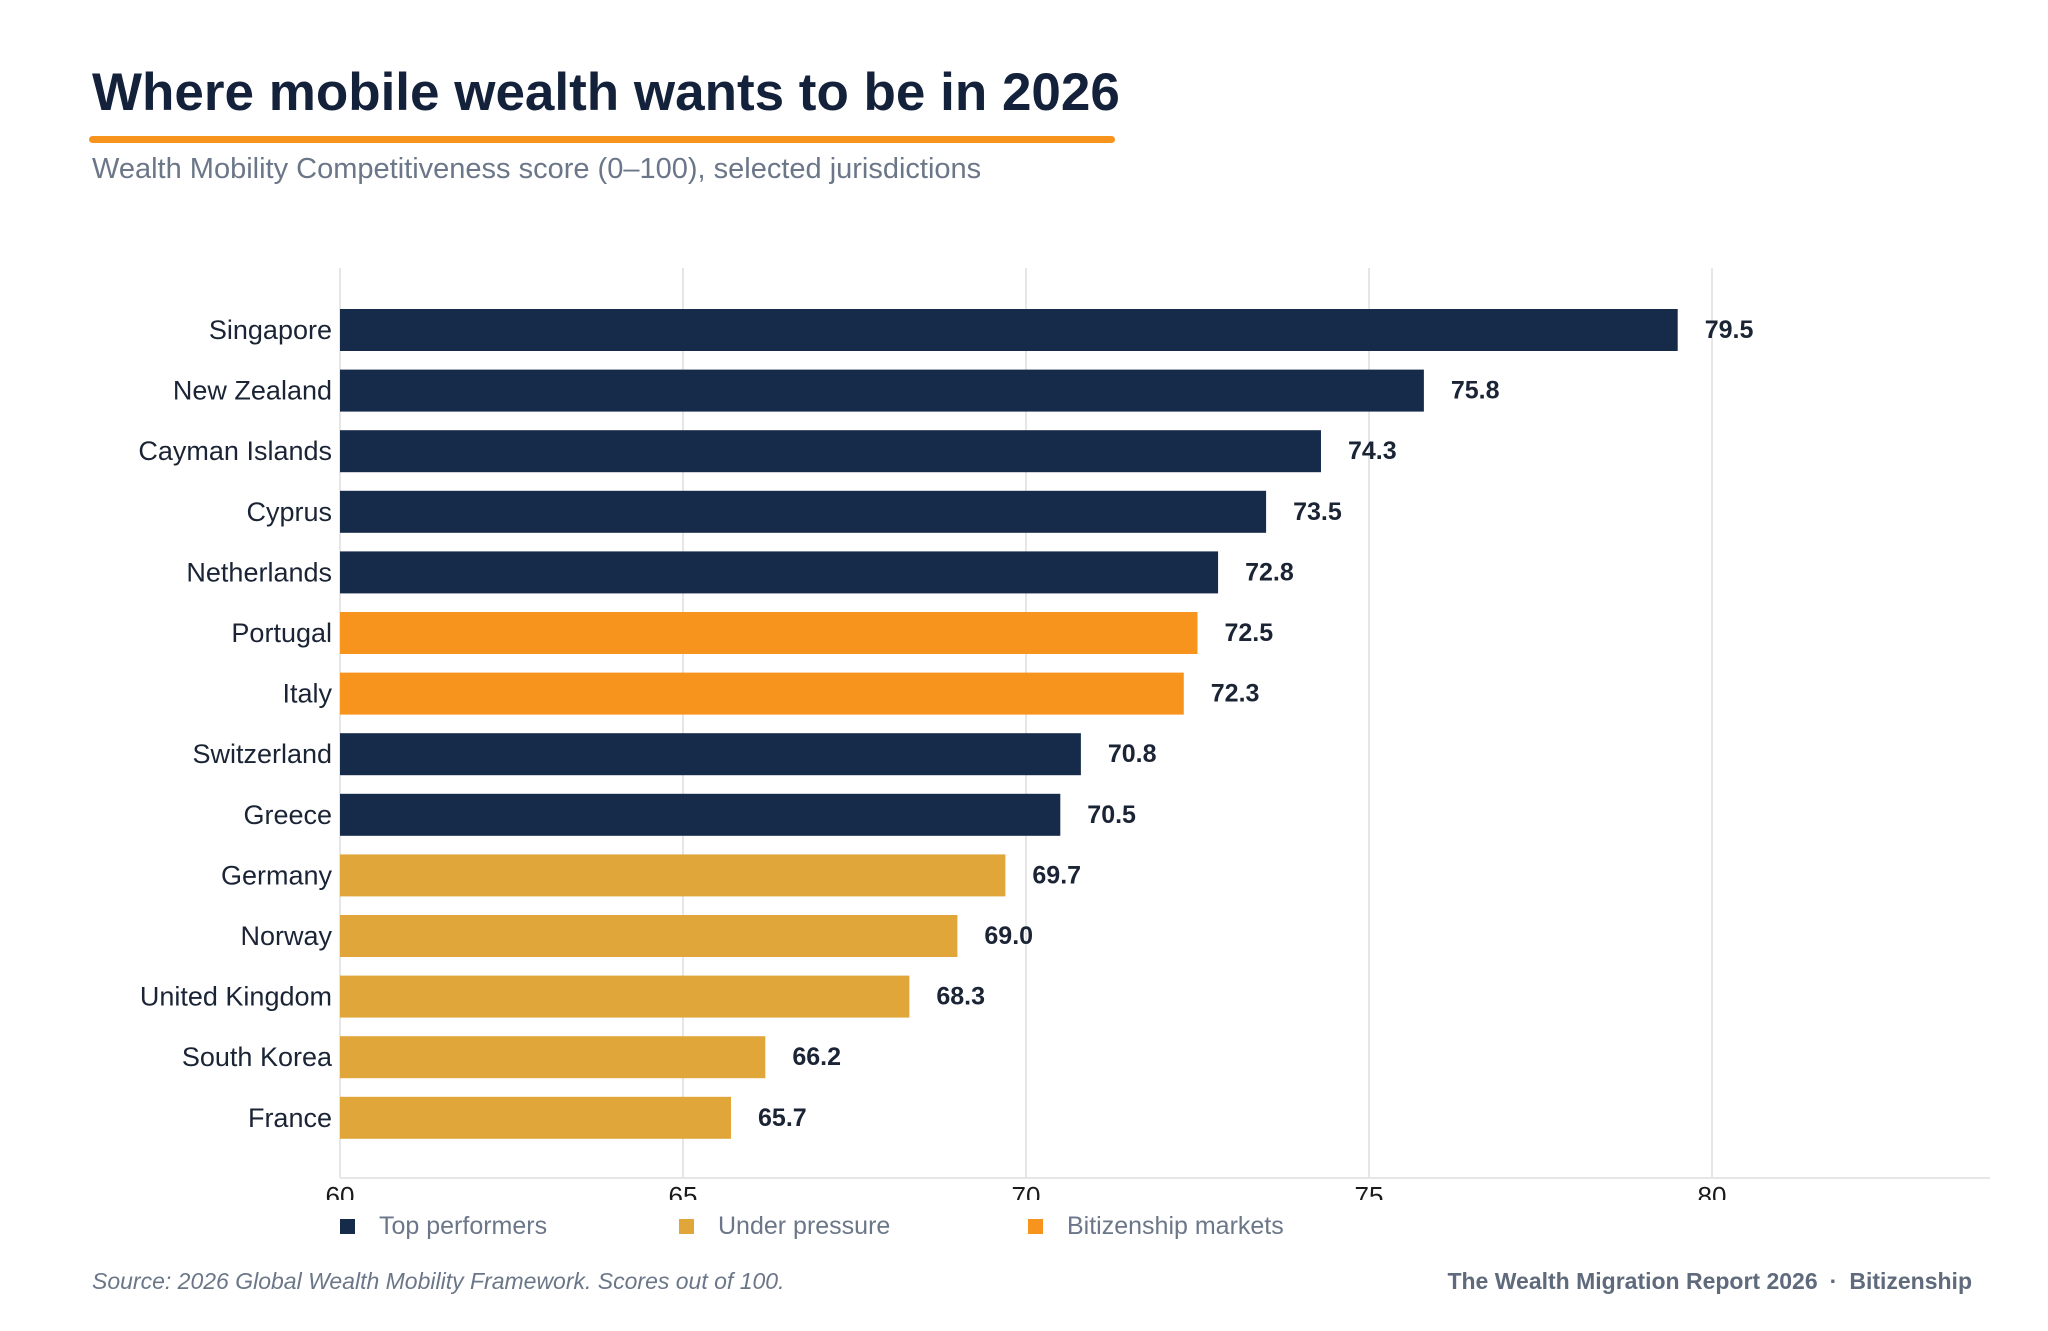 This screenshot has height=1331, width=2048. What do you see at coordinates (782, 1118) in the screenshot?
I see `value-label-france: 65.7` at bounding box center [782, 1118].